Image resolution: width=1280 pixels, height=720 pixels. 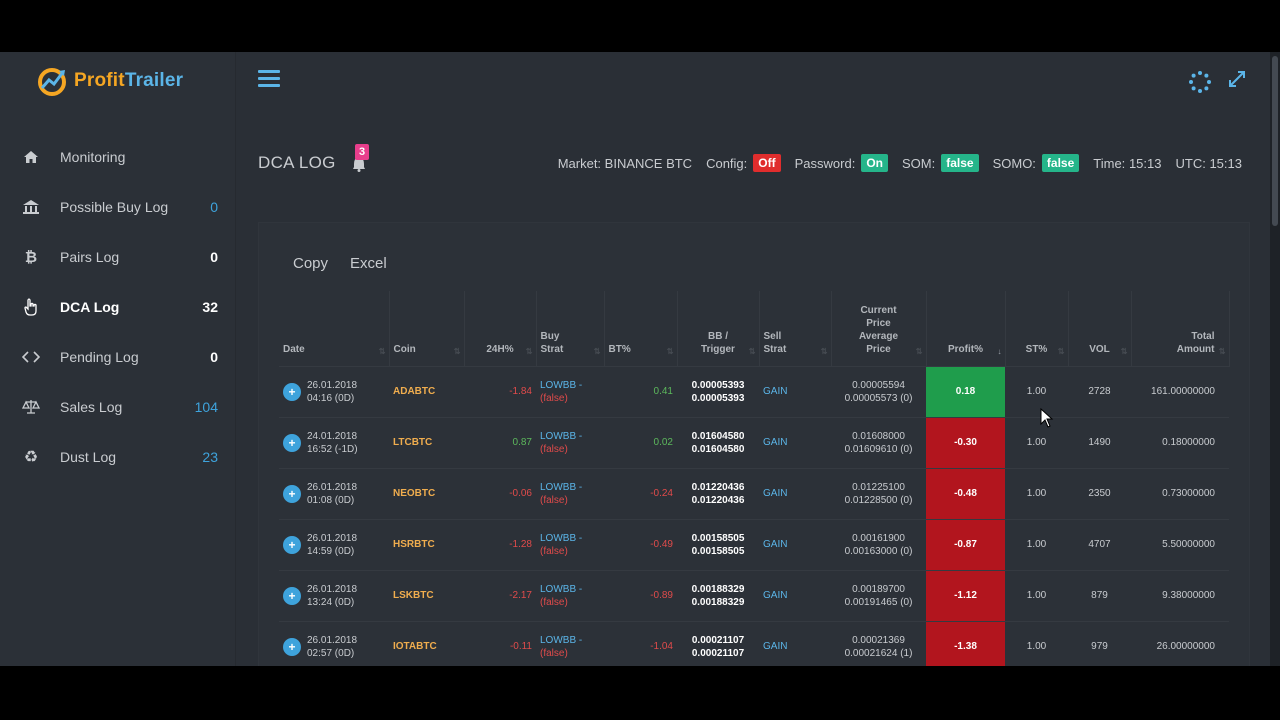 I want to click on time-value: 15:13, so click(x=1145, y=163).